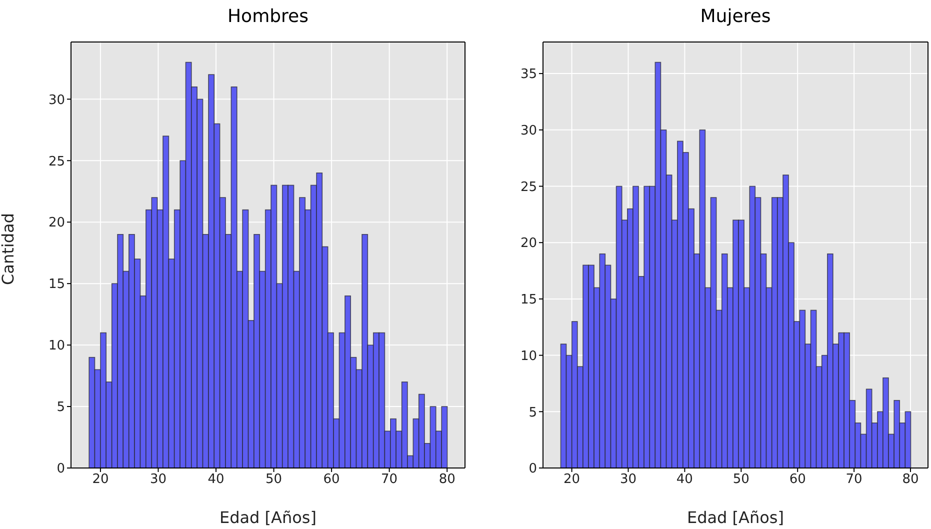 This screenshot has width=931, height=529. What do you see at coordinates (268, 16) in the screenshot?
I see `chart-title: Hombres` at bounding box center [268, 16].